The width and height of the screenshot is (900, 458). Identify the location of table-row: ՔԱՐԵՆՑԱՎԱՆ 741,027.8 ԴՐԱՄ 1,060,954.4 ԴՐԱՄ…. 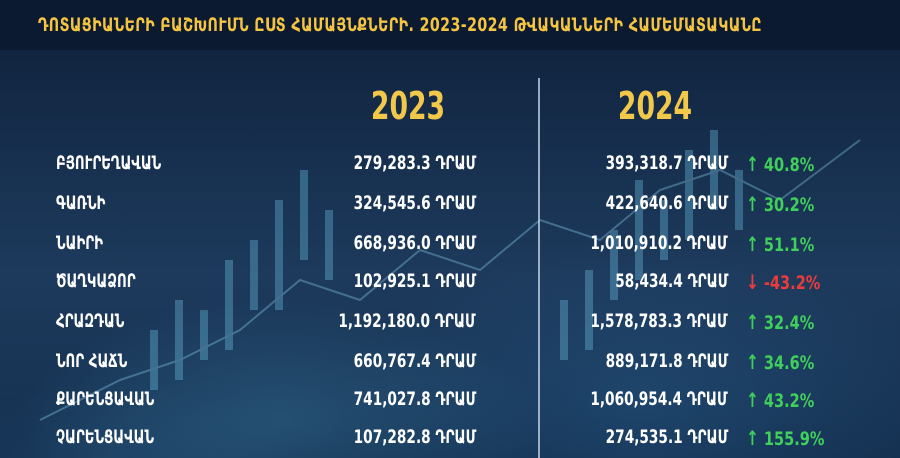
(450, 402).